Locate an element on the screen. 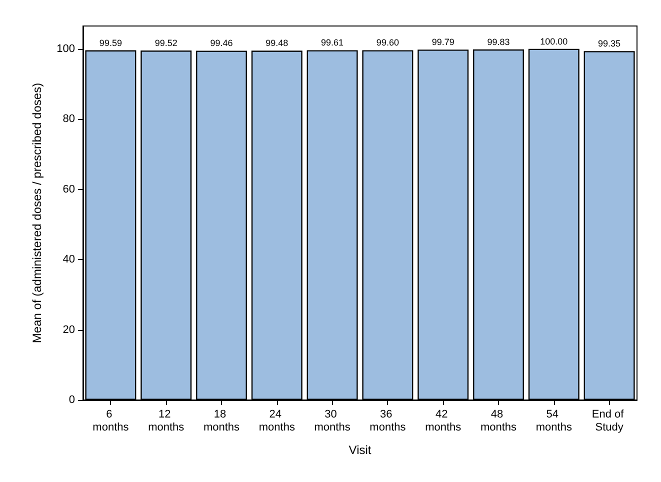 Image resolution: width=661 pixels, height=482 pixels. x-tick-label: 42 months is located at coordinates (443, 421).